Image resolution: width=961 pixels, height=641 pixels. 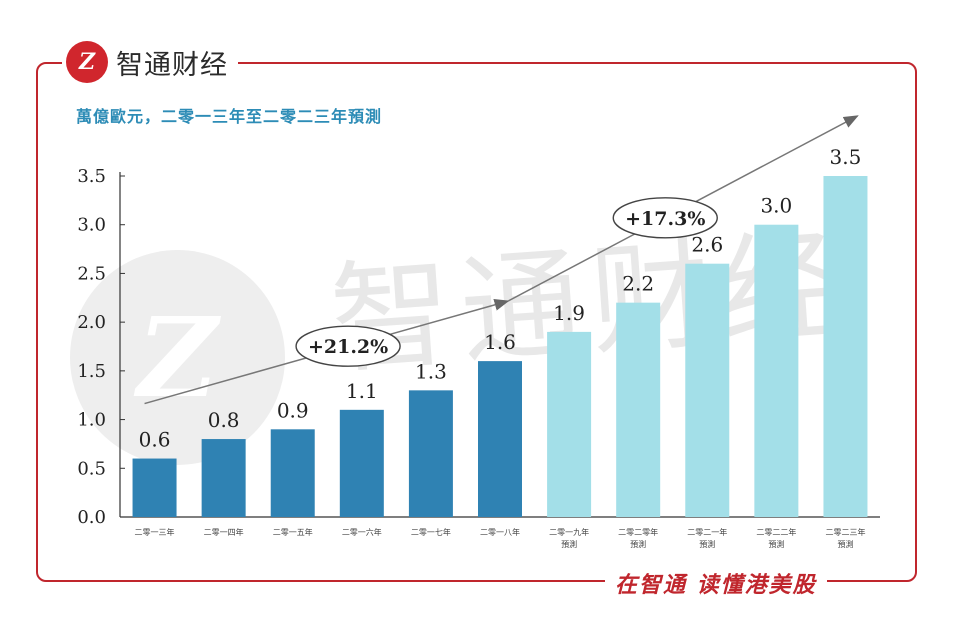 What do you see at coordinates (293, 410) in the screenshot?
I see `bar-value-label: 0.9` at bounding box center [293, 410].